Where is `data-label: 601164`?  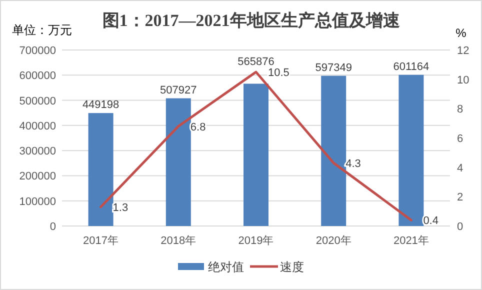
data-label: 601164 is located at coordinates (411, 66).